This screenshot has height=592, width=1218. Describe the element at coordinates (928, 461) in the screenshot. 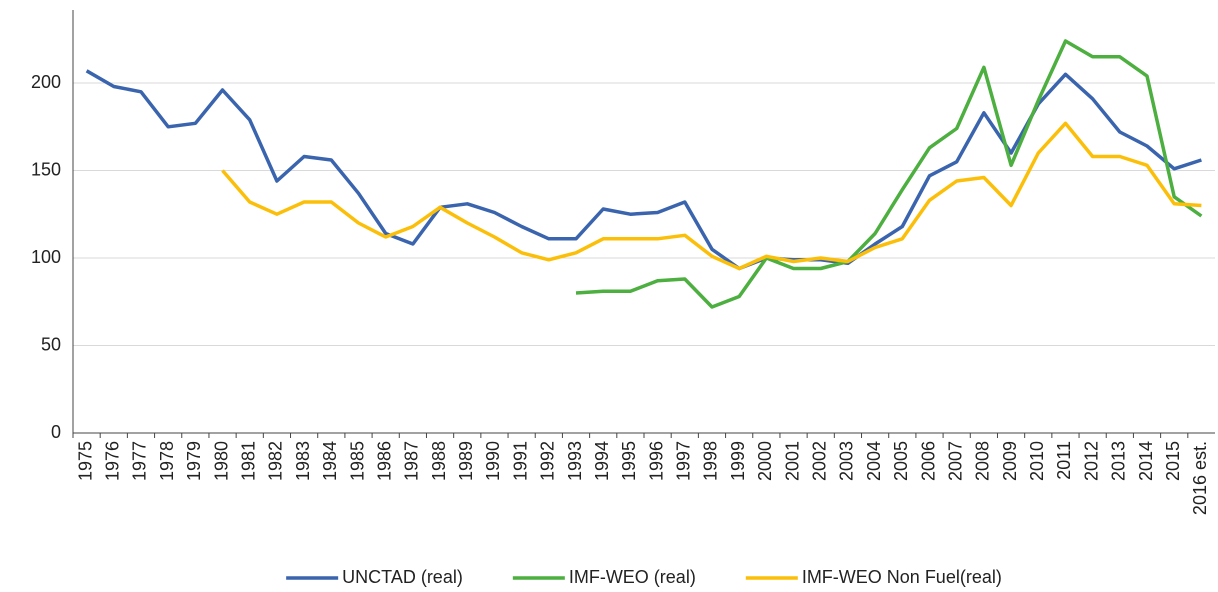

I see `x-tick-label: 2006` at that location.